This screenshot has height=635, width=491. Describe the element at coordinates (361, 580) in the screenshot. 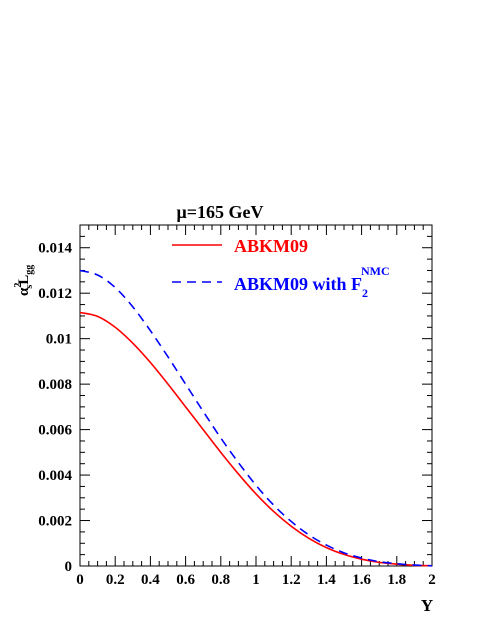

I see `x-tick-label: 1.6` at that location.